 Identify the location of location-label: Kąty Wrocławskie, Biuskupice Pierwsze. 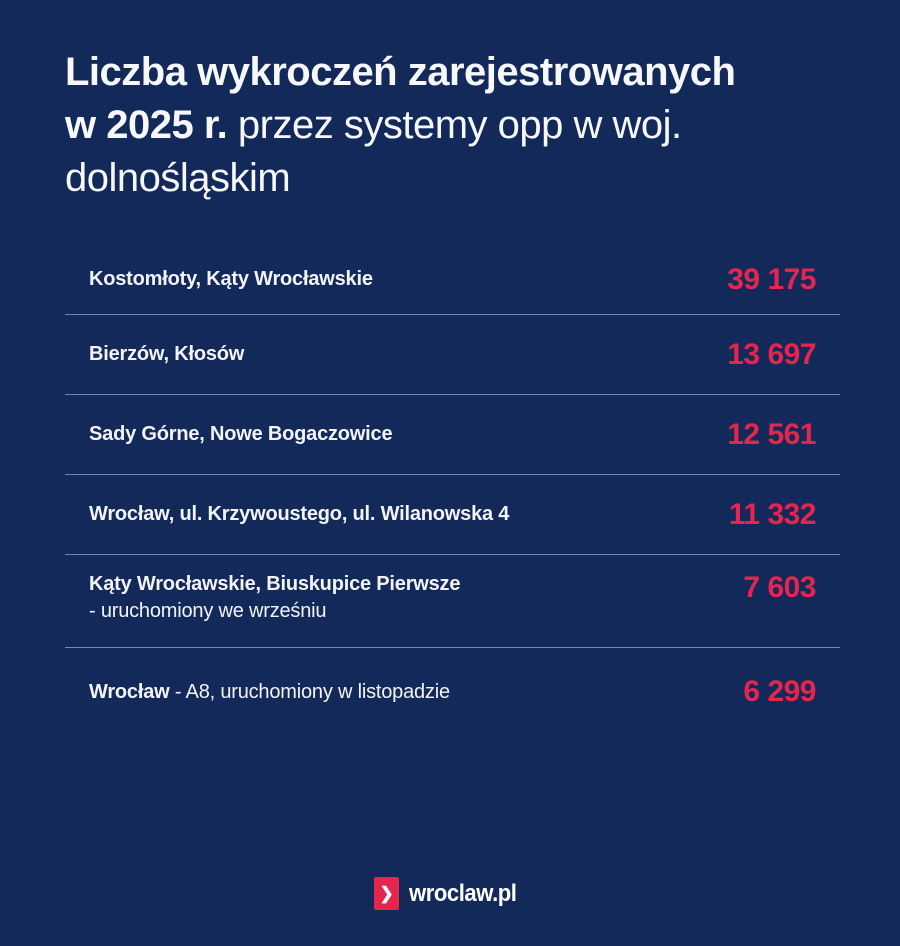
(275, 584).